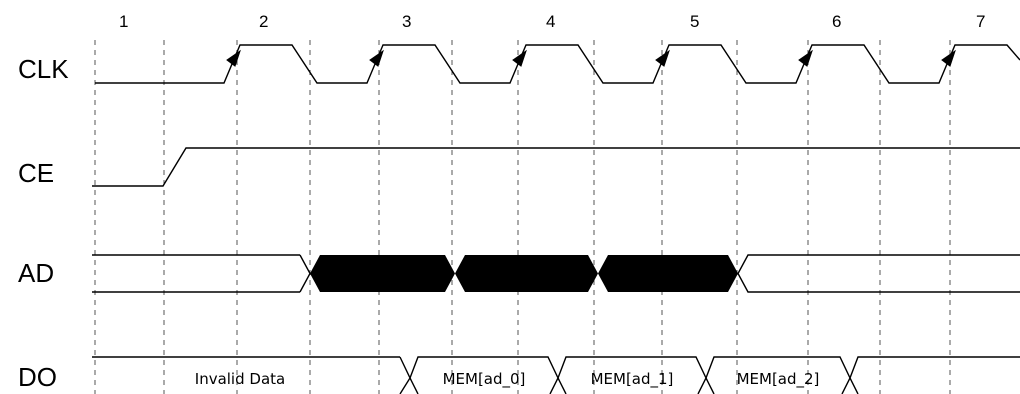  I want to click on clk-rising-edge-arrows, so click(591, 58).